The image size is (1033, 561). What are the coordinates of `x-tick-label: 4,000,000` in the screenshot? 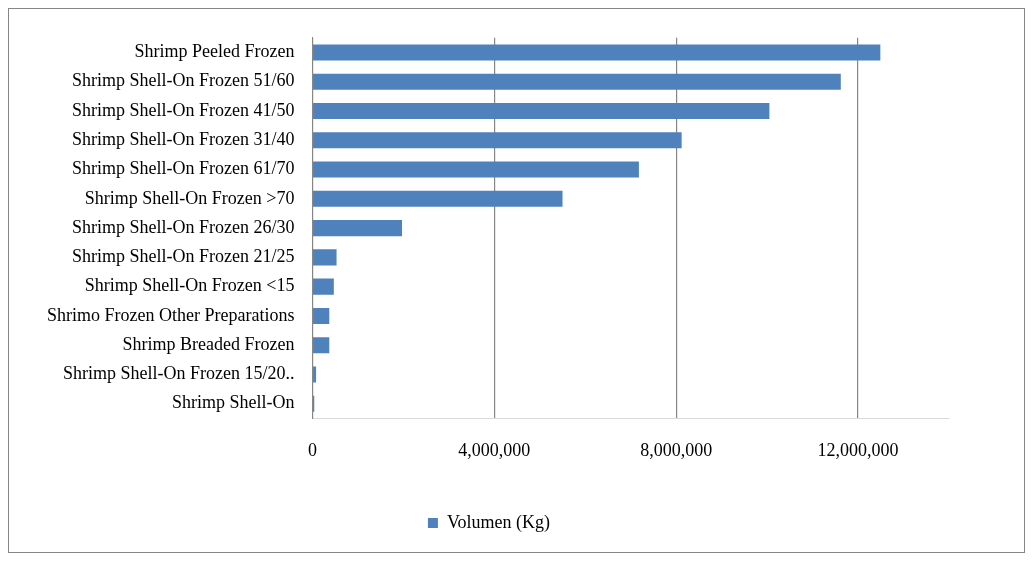 It's located at (494, 449).